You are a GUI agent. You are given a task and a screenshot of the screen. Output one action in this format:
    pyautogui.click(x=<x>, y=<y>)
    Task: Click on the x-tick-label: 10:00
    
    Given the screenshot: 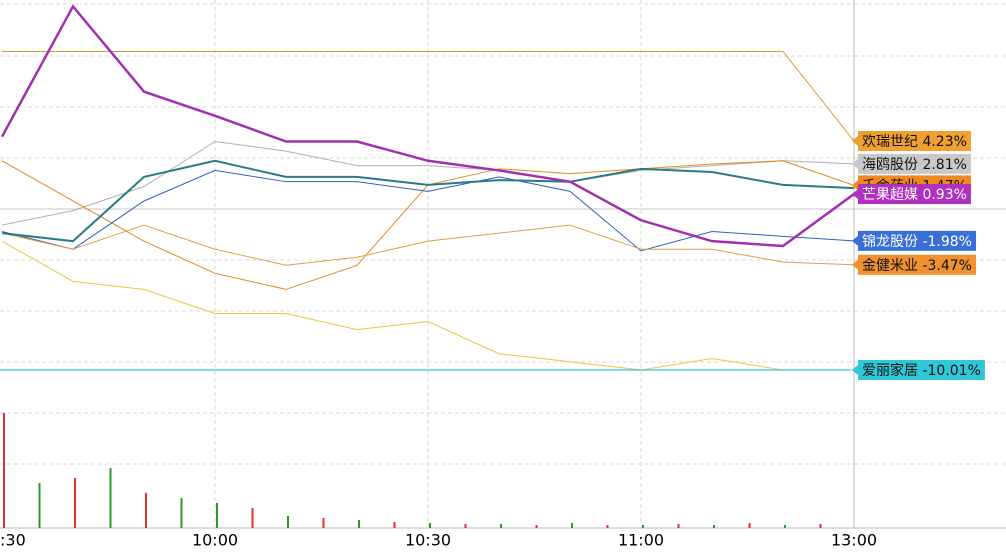 What is the action you would take?
    pyautogui.click(x=215, y=540)
    